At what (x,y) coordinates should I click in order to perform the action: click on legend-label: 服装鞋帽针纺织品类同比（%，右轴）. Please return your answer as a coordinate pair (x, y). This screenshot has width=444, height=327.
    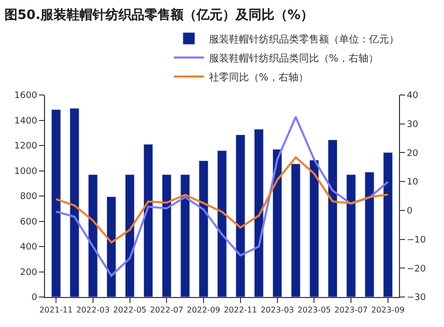
    Looking at the image, I should click on (293, 58).